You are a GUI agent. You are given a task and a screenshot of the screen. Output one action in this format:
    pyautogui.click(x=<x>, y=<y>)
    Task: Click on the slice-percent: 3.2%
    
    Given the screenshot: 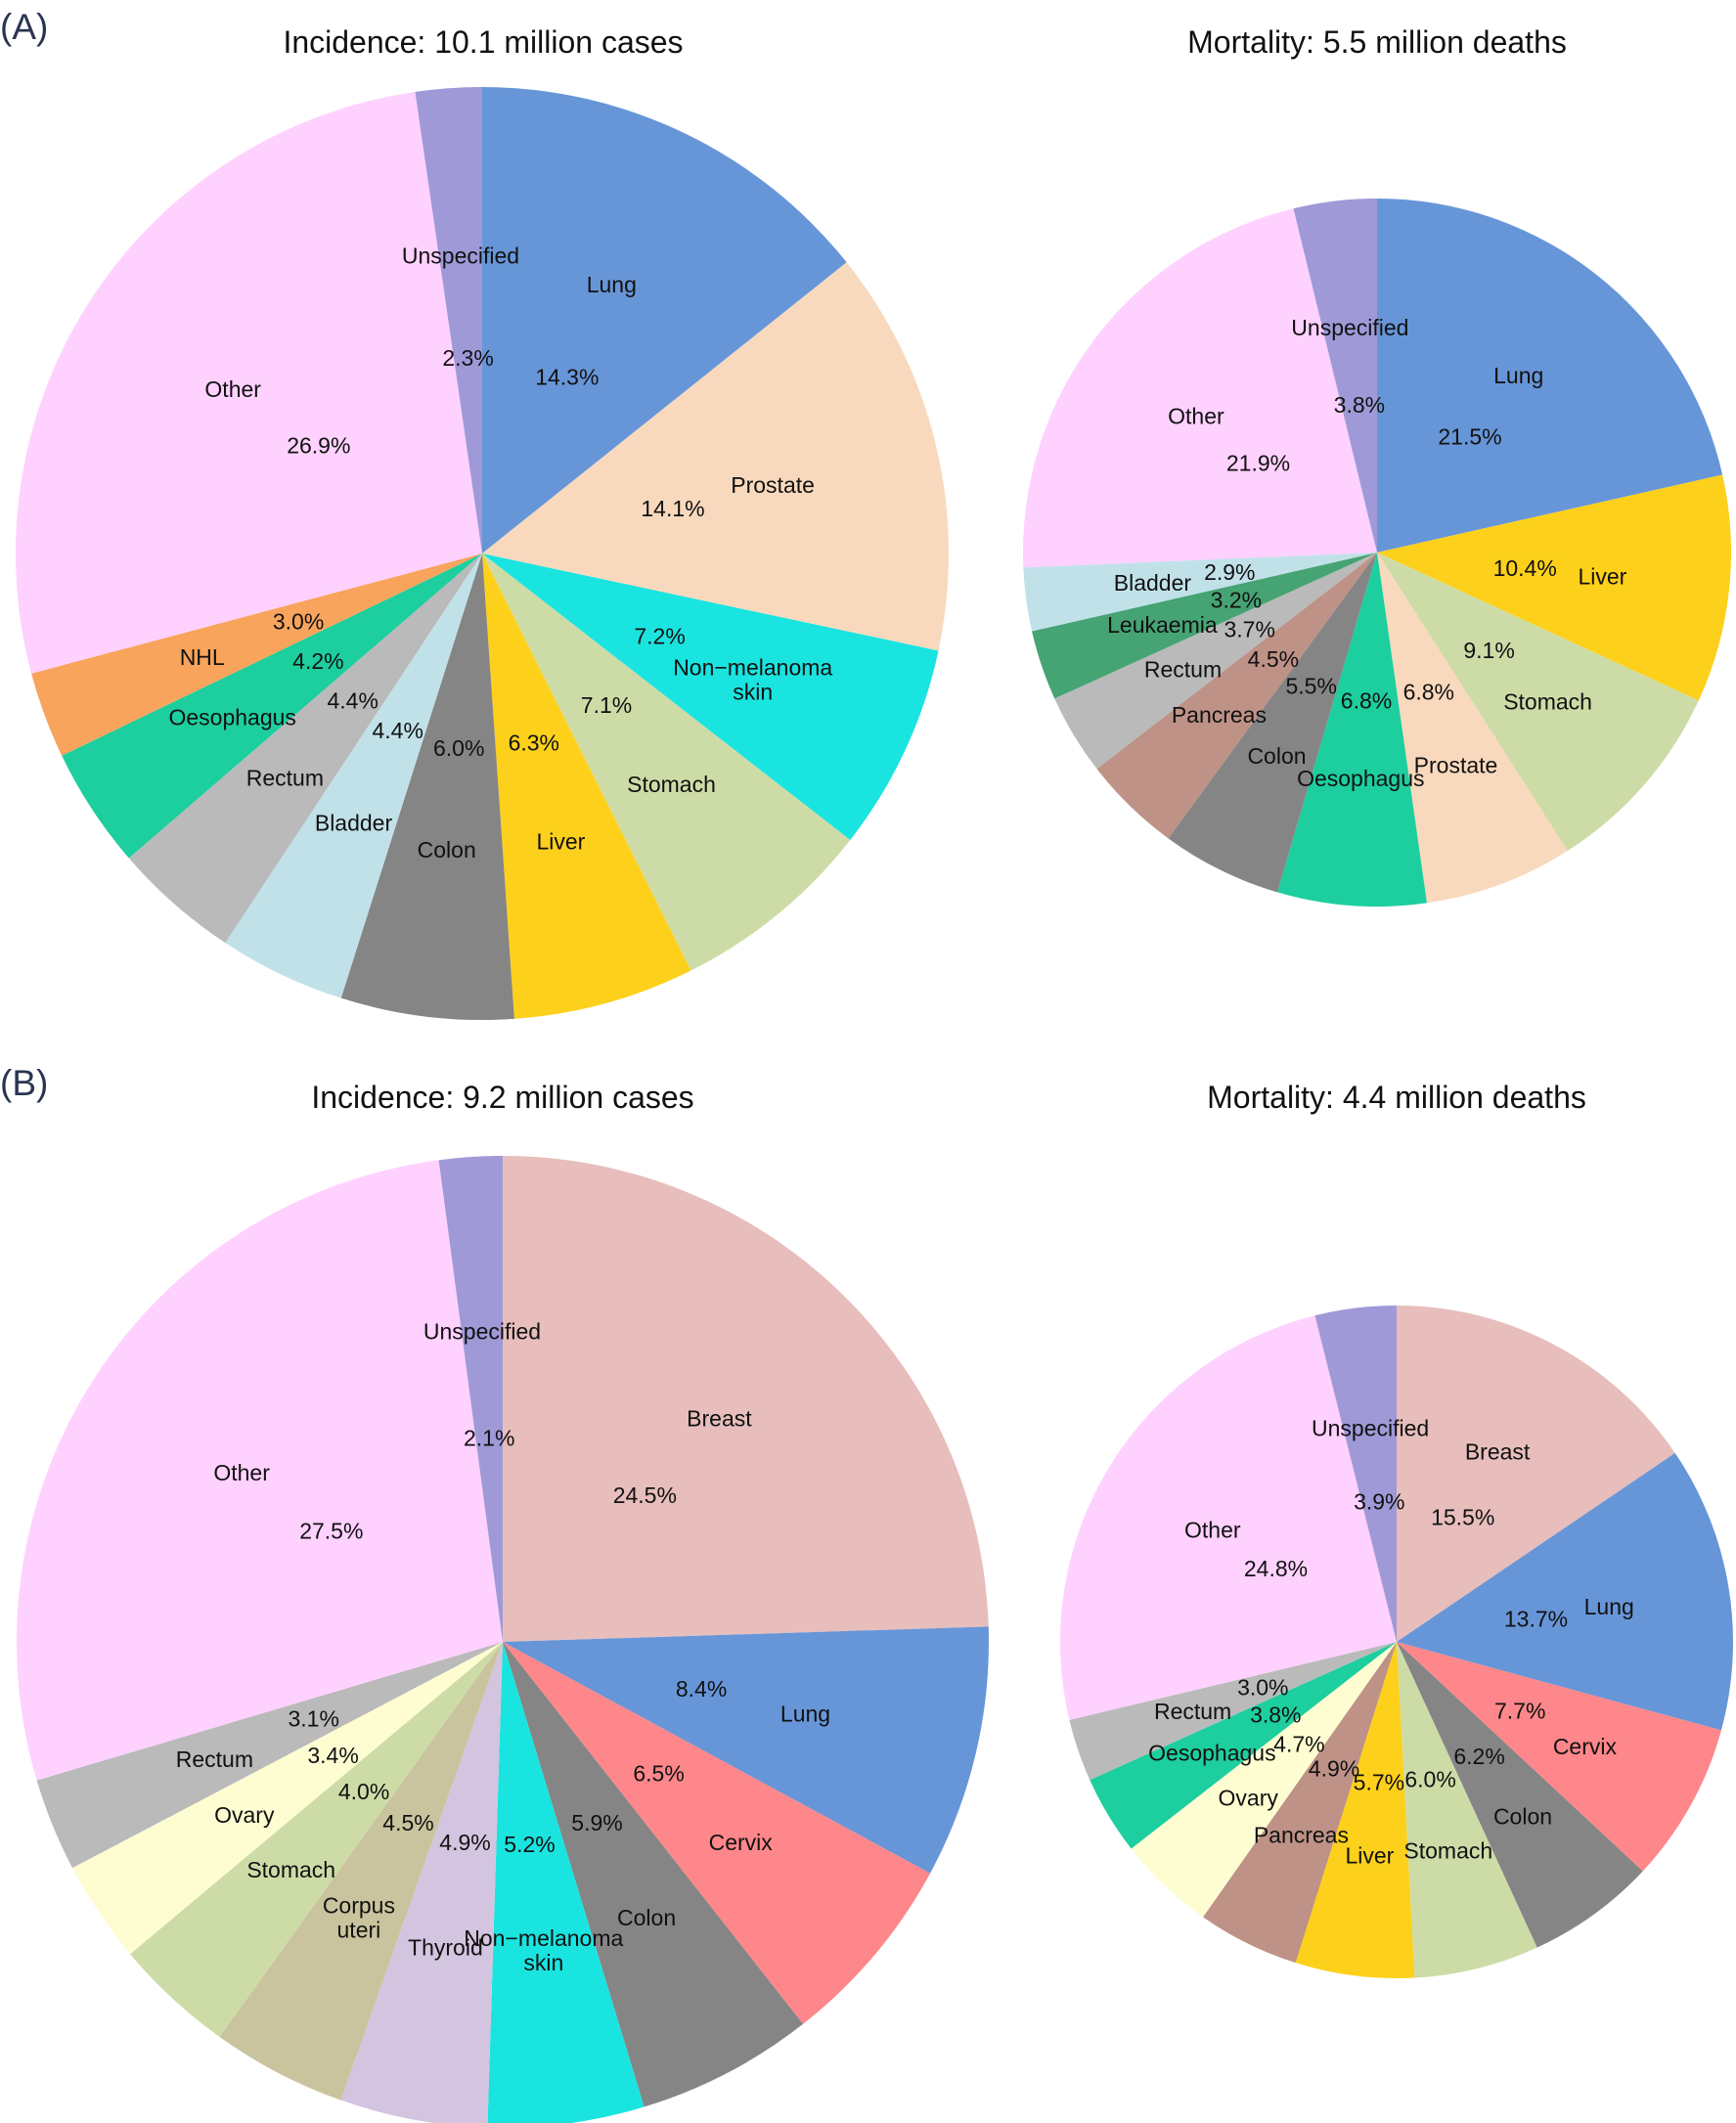 What is the action you would take?
    pyautogui.click(x=1236, y=600)
    